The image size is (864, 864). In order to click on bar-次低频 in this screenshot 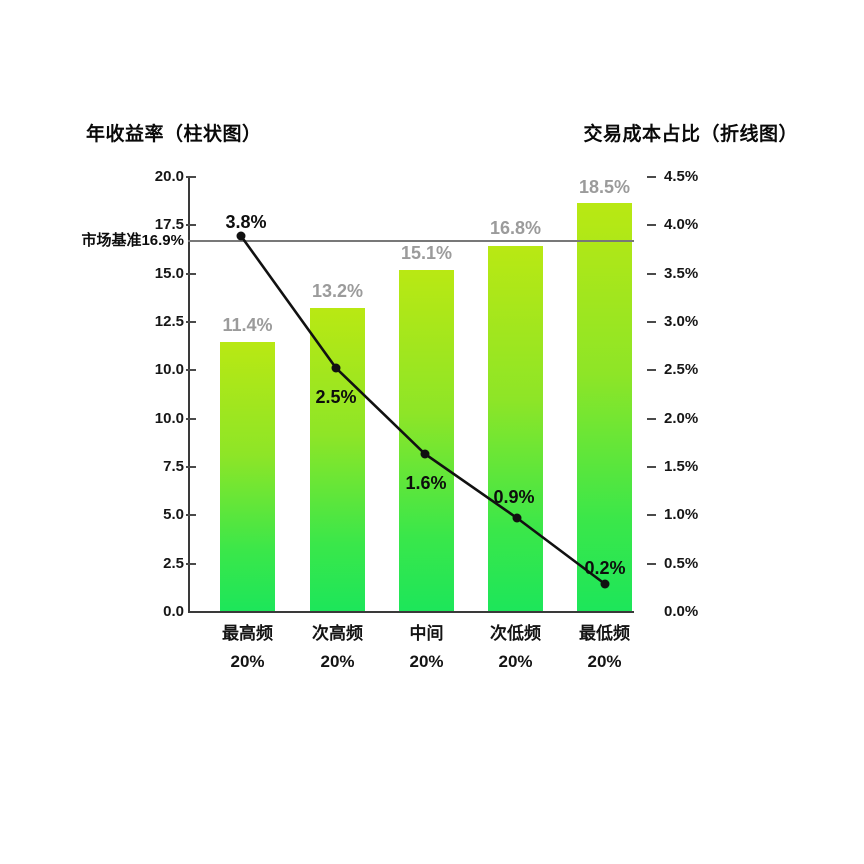, I will do `click(515, 428)`.